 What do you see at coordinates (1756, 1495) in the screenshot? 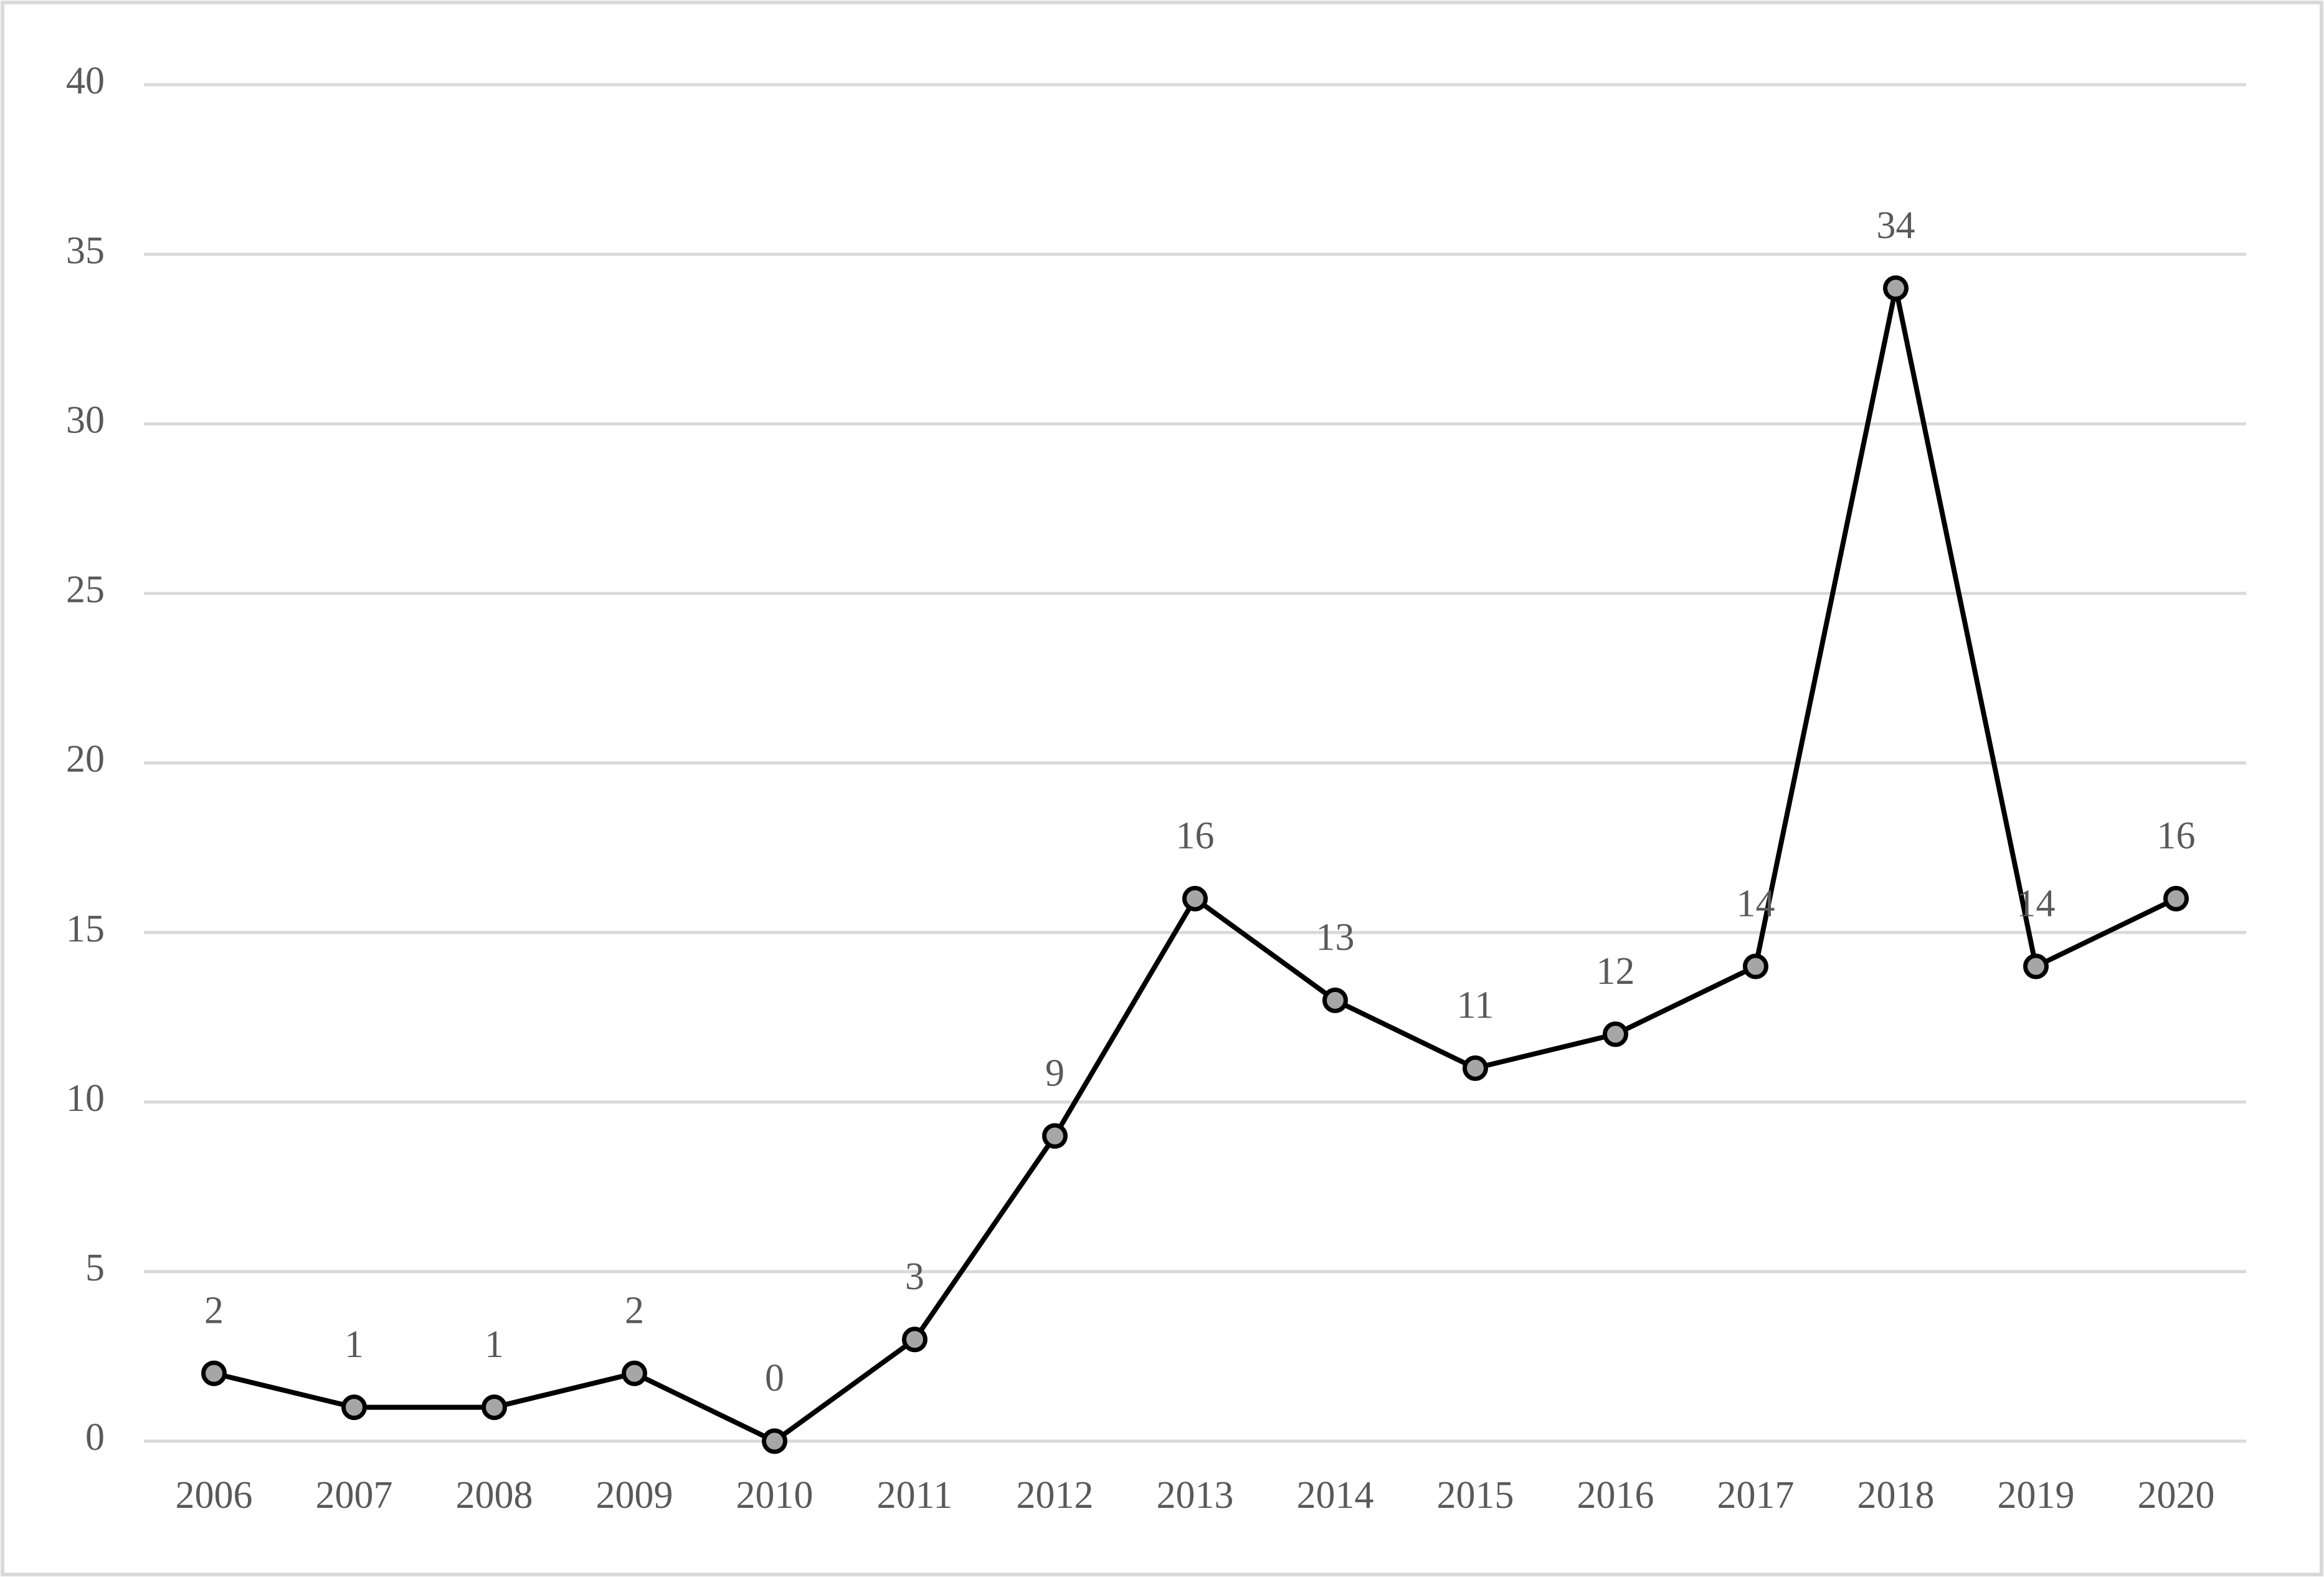
I see `x-tick-label: 2017` at bounding box center [1756, 1495].